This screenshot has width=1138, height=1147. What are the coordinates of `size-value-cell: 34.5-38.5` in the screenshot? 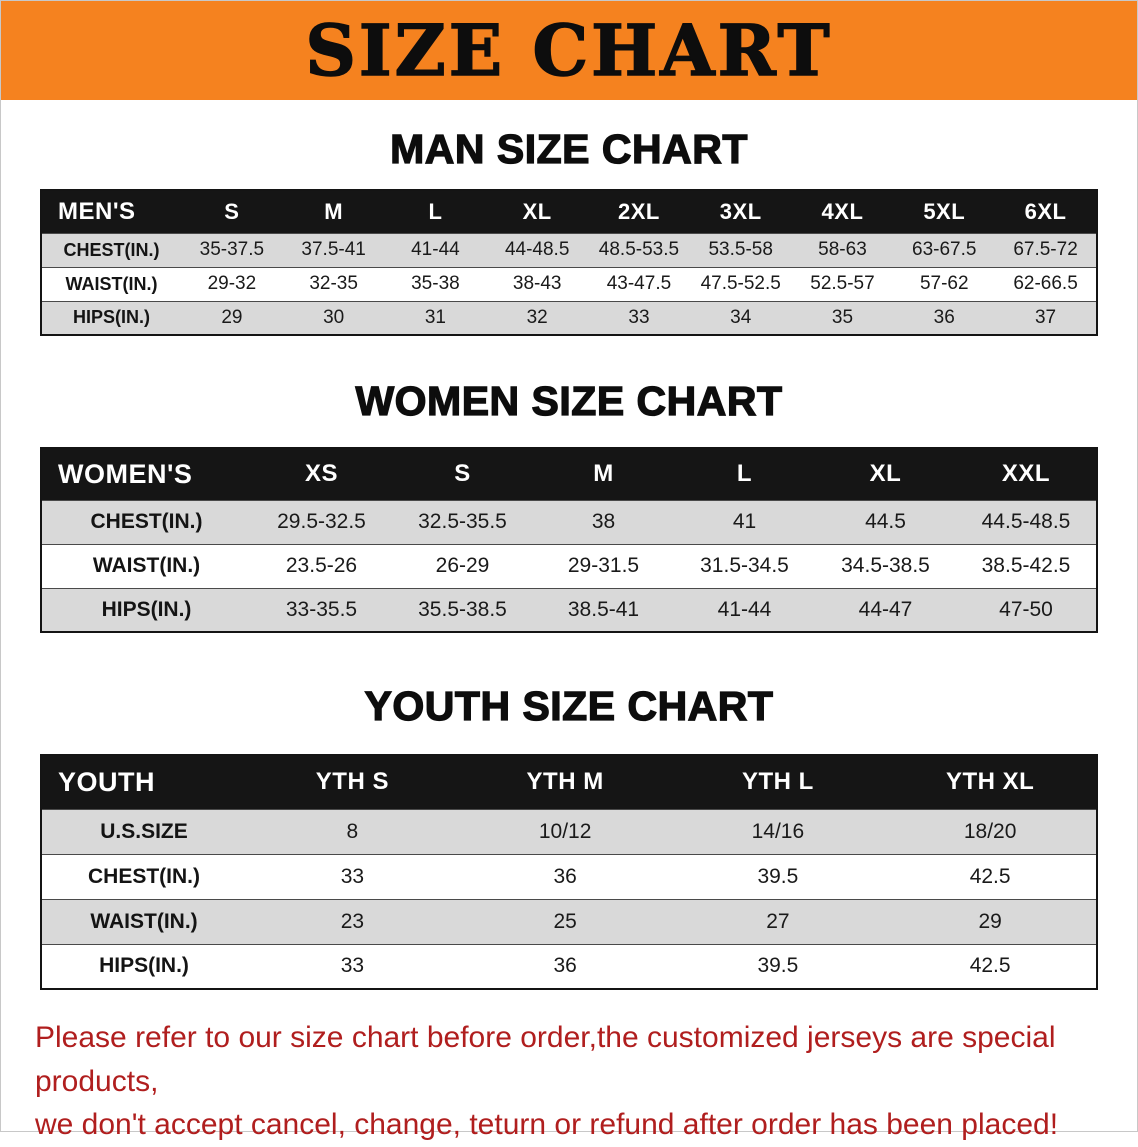 It's located at (885, 565).